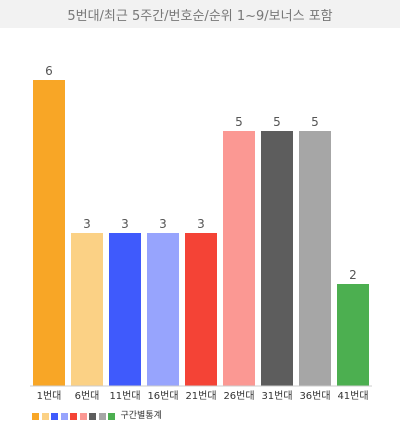  Describe the element at coordinates (353, 275) in the screenshot. I see `data-label: 2` at that location.